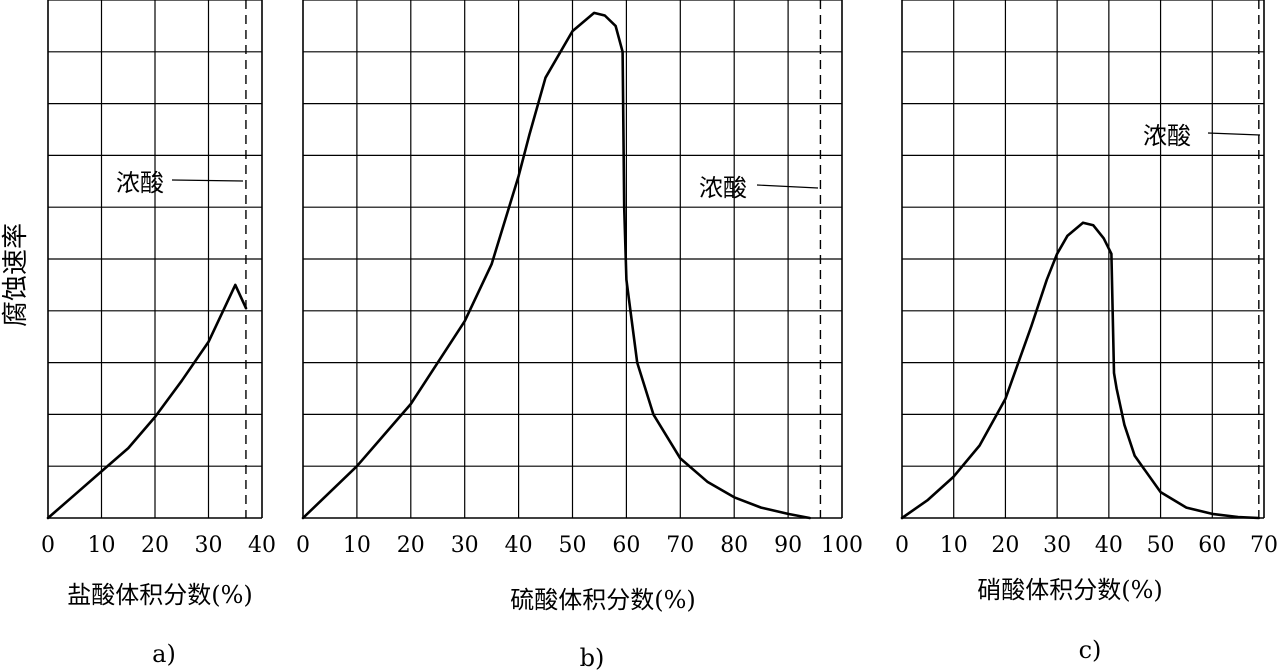 The height and width of the screenshot is (672, 1279). What do you see at coordinates (626, 545) in the screenshot?
I see `panel-b-x-tick-label: 60` at bounding box center [626, 545].